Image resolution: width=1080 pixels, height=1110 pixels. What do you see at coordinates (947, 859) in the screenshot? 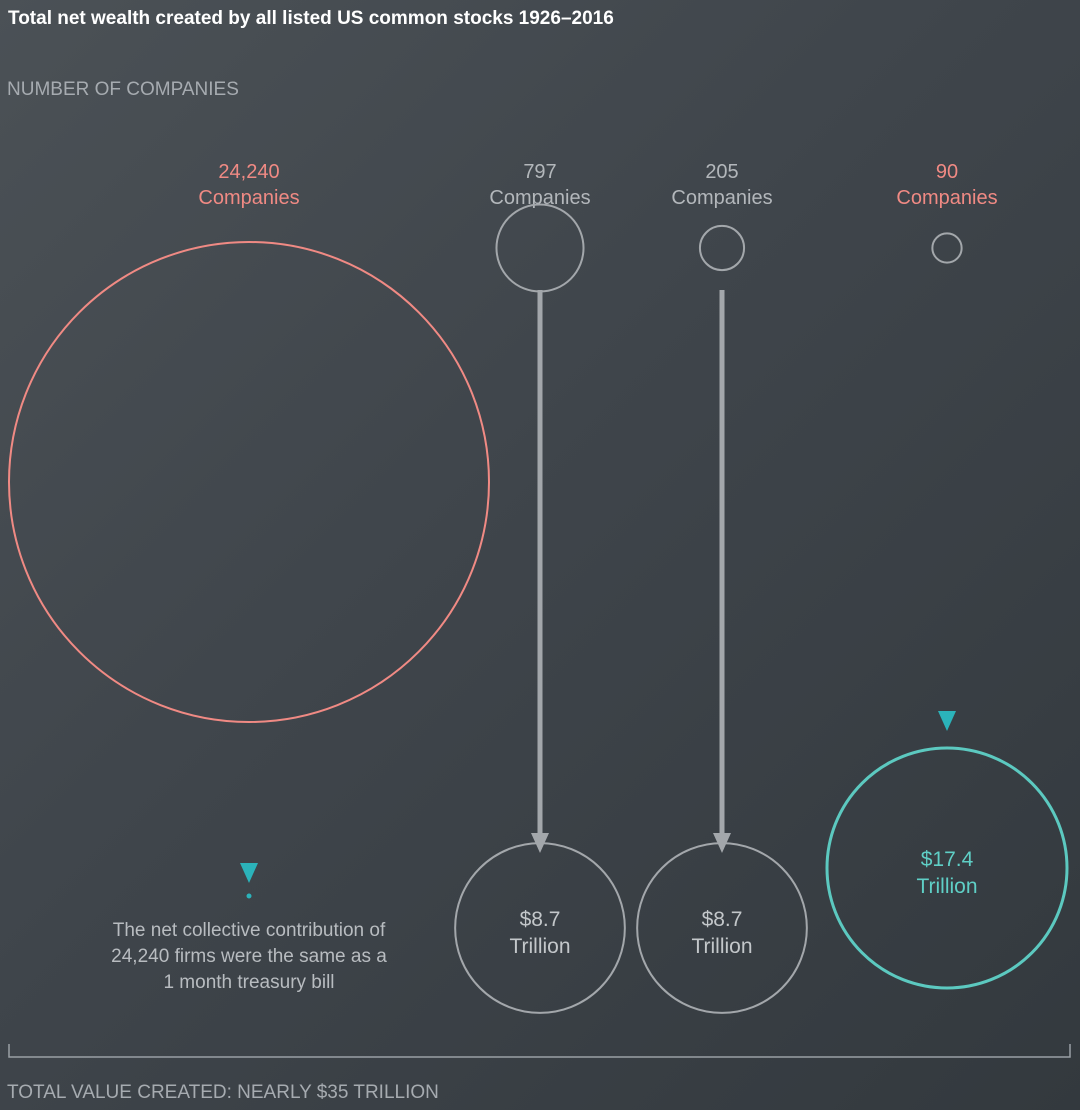
I see `value-label: $17.4` at bounding box center [947, 859].